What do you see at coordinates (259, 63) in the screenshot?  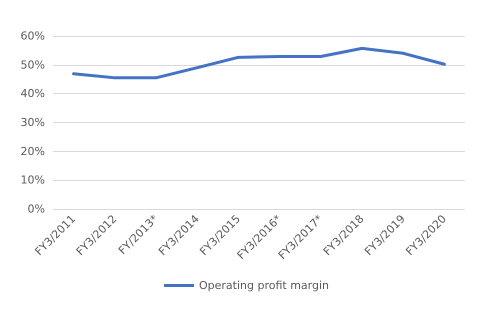 I see `line-series` at bounding box center [259, 63].